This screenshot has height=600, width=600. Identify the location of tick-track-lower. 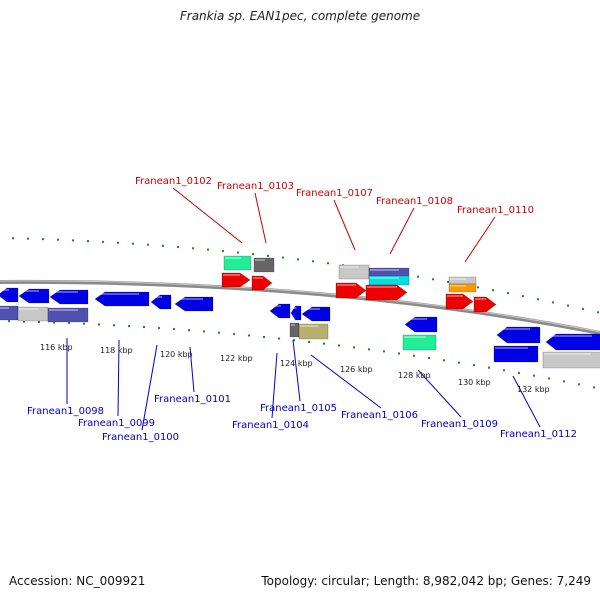
(301, 354).